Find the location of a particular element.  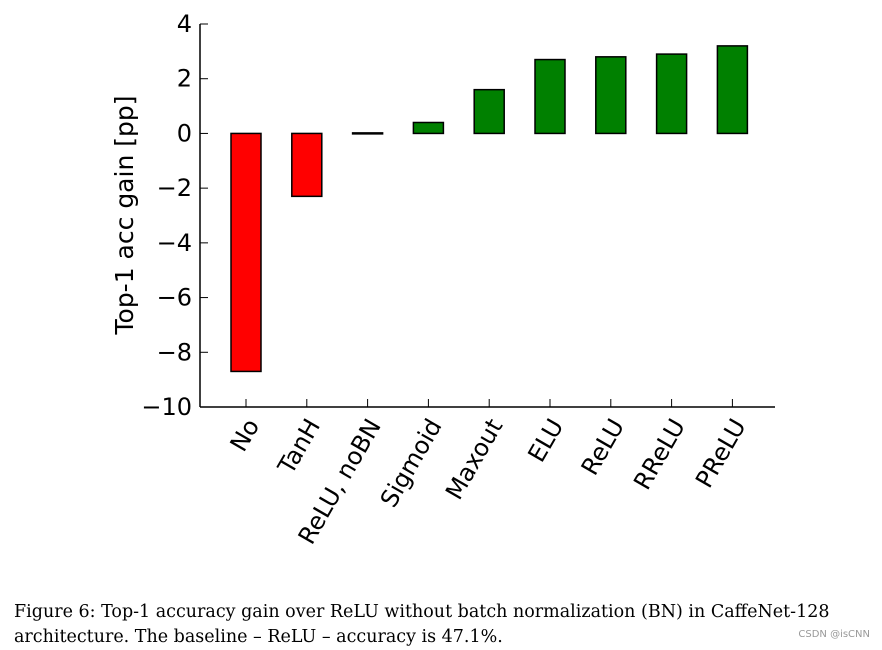

x-tick-label: ReLU is located at coordinates (603, 447).